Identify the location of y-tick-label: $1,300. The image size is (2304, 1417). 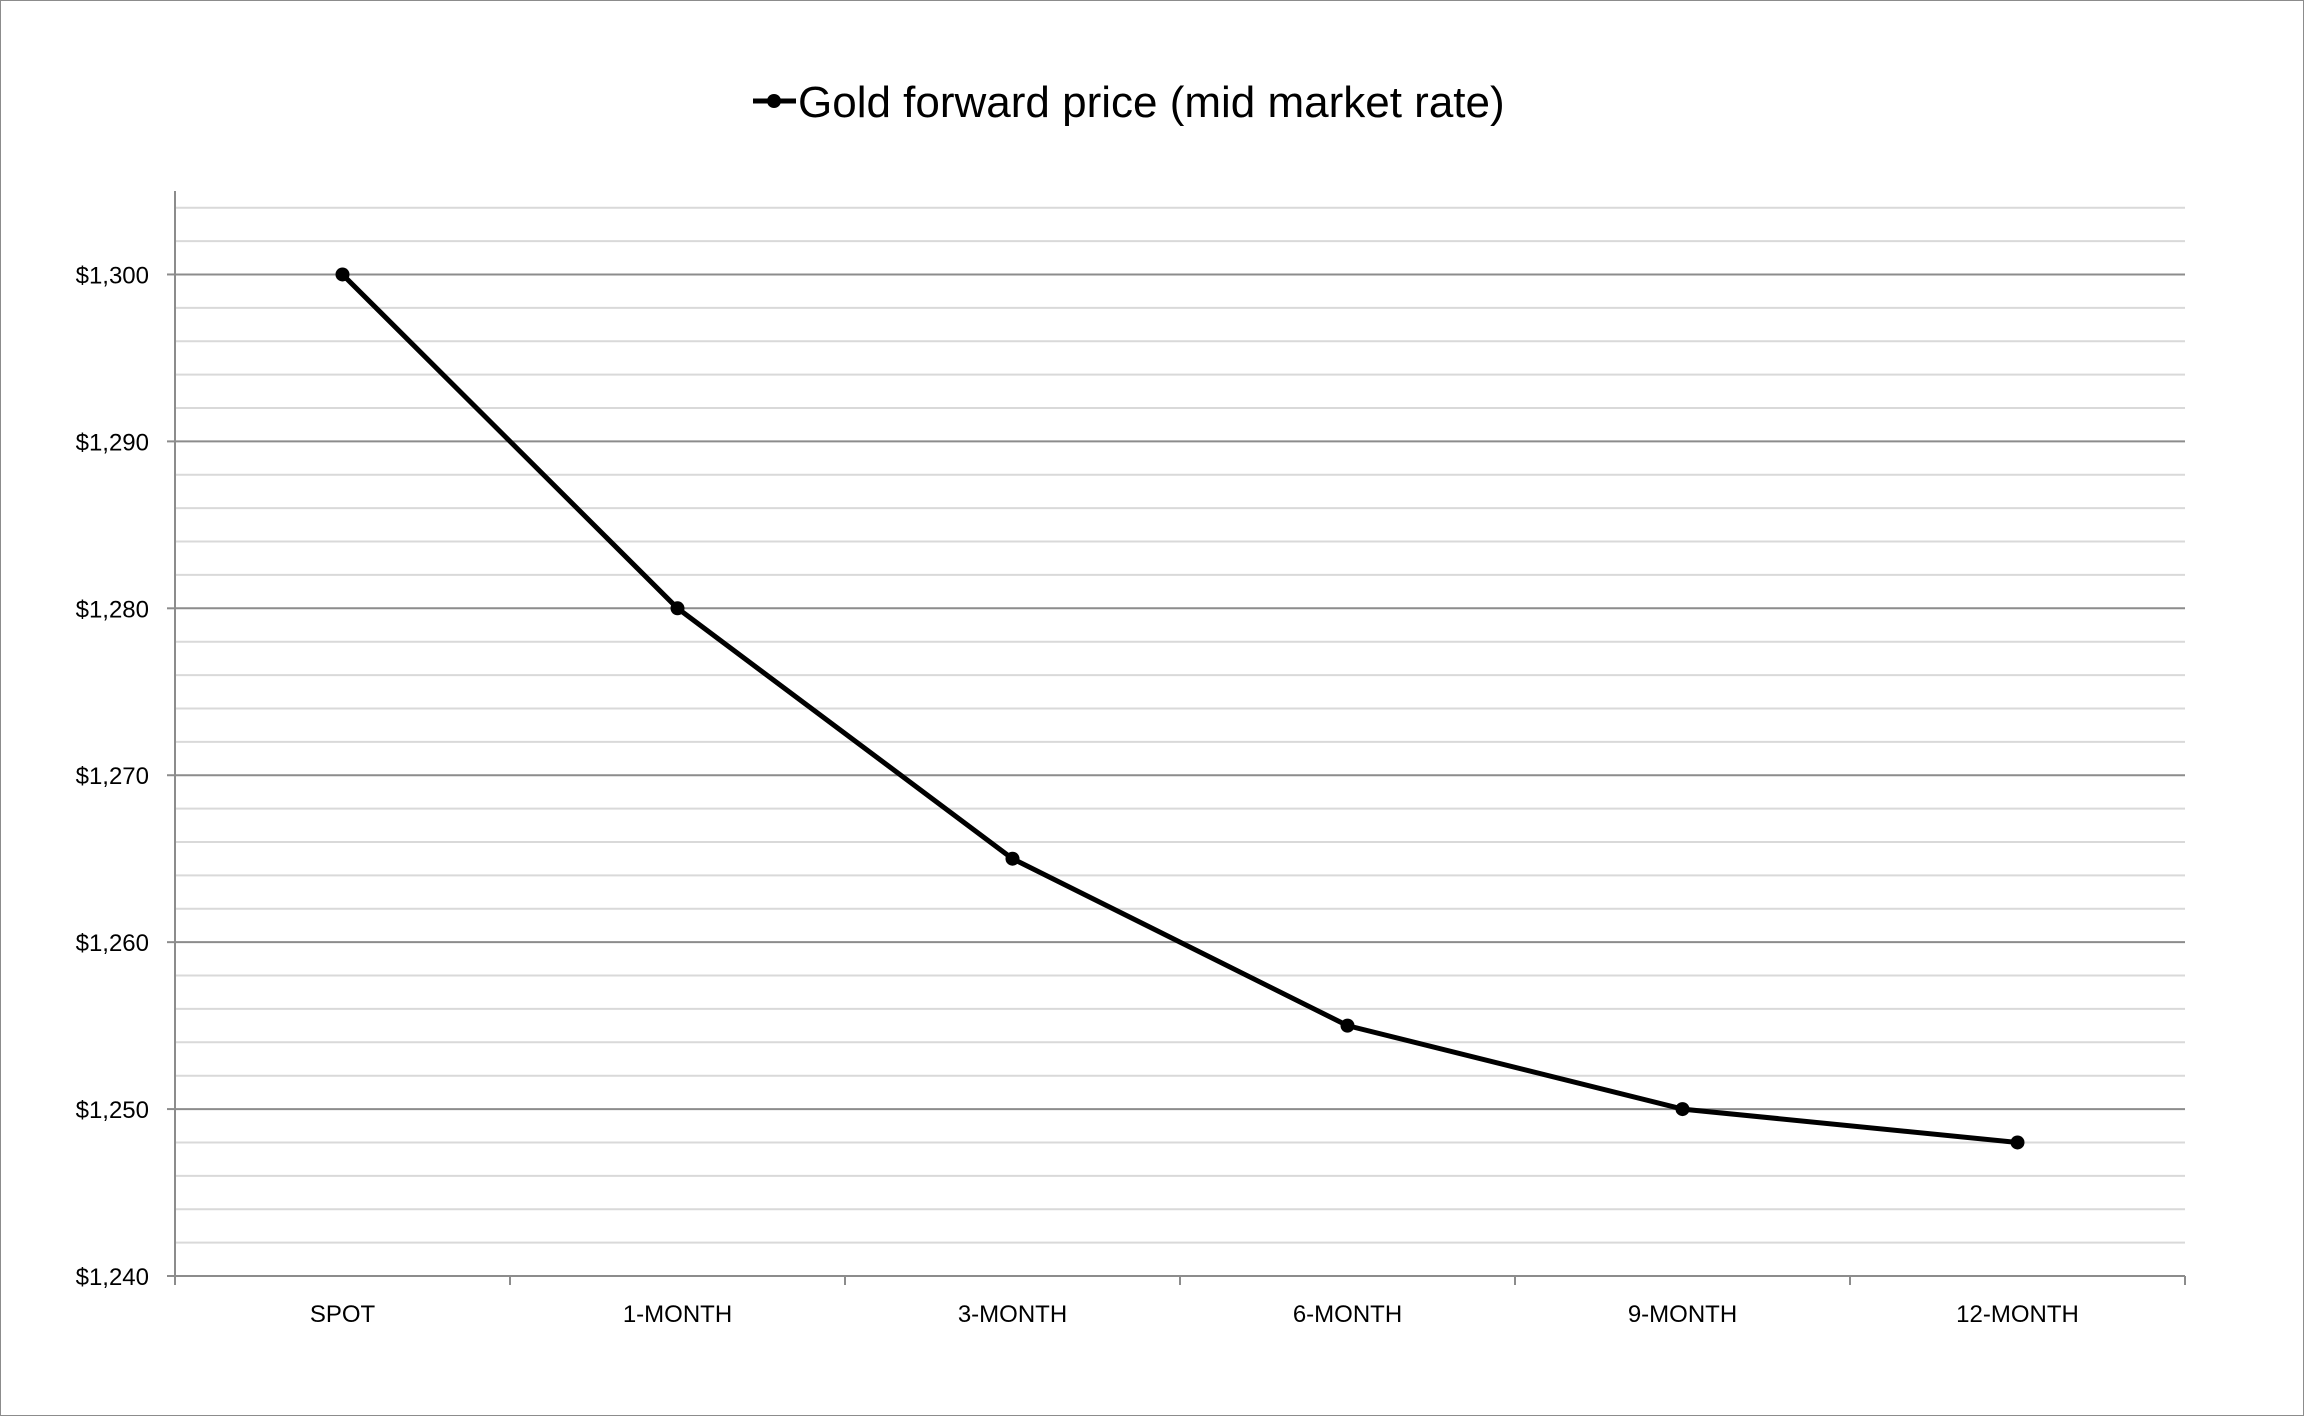
(112, 275).